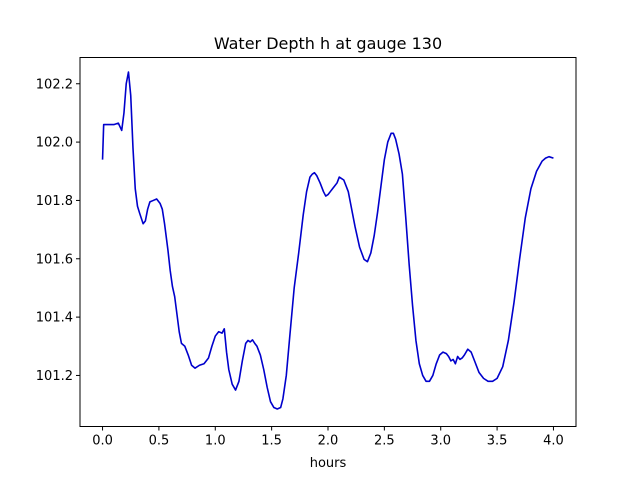 The image size is (640, 480). Describe the element at coordinates (215, 441) in the screenshot. I see `x-tick-label: 1.0` at that location.